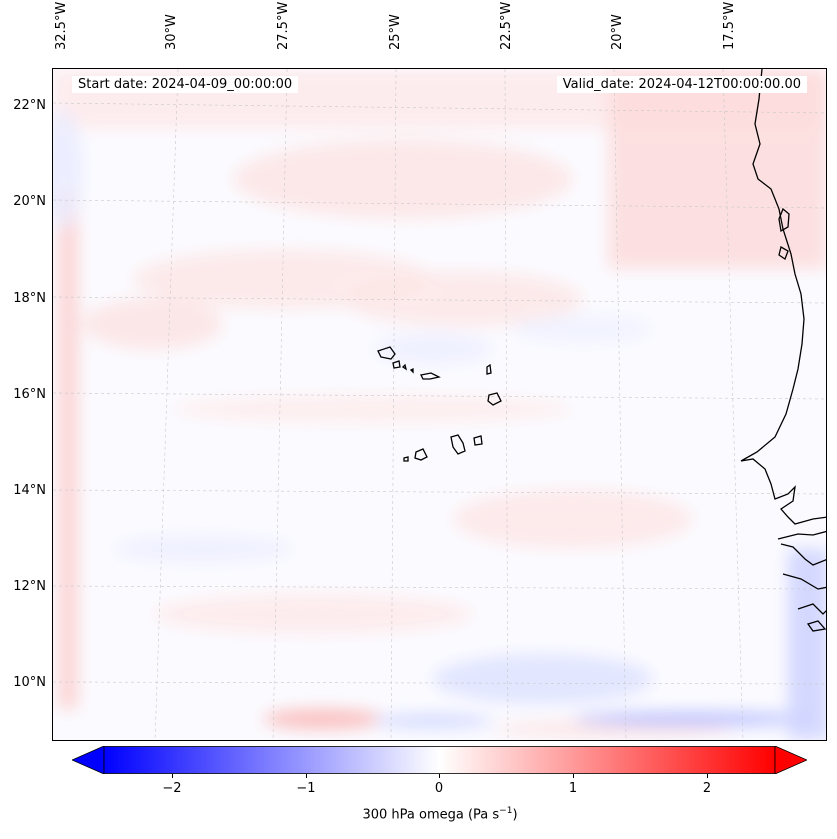  I want to click on start-date-label: Start date: 2024-04-09_00:00:00, so click(185, 84).